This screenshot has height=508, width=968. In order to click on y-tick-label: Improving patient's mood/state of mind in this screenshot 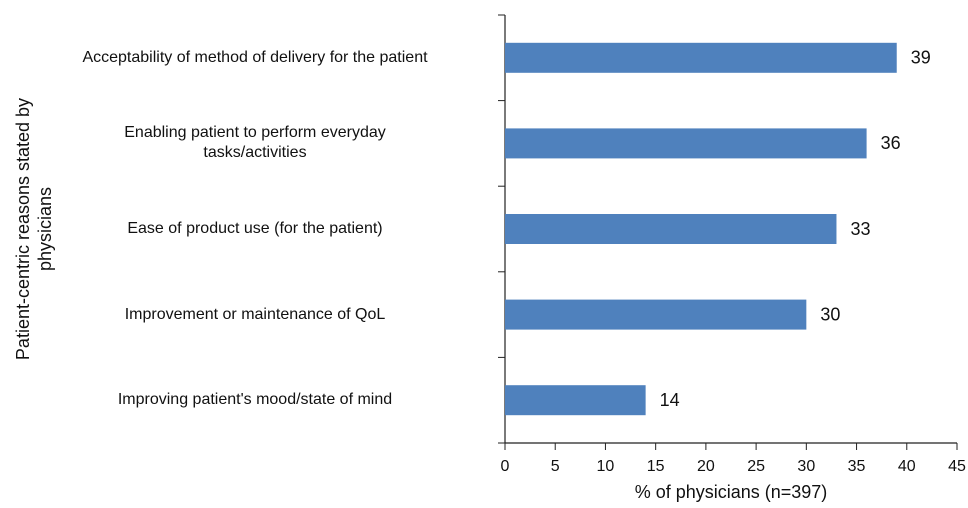, I will do `click(255, 400)`.